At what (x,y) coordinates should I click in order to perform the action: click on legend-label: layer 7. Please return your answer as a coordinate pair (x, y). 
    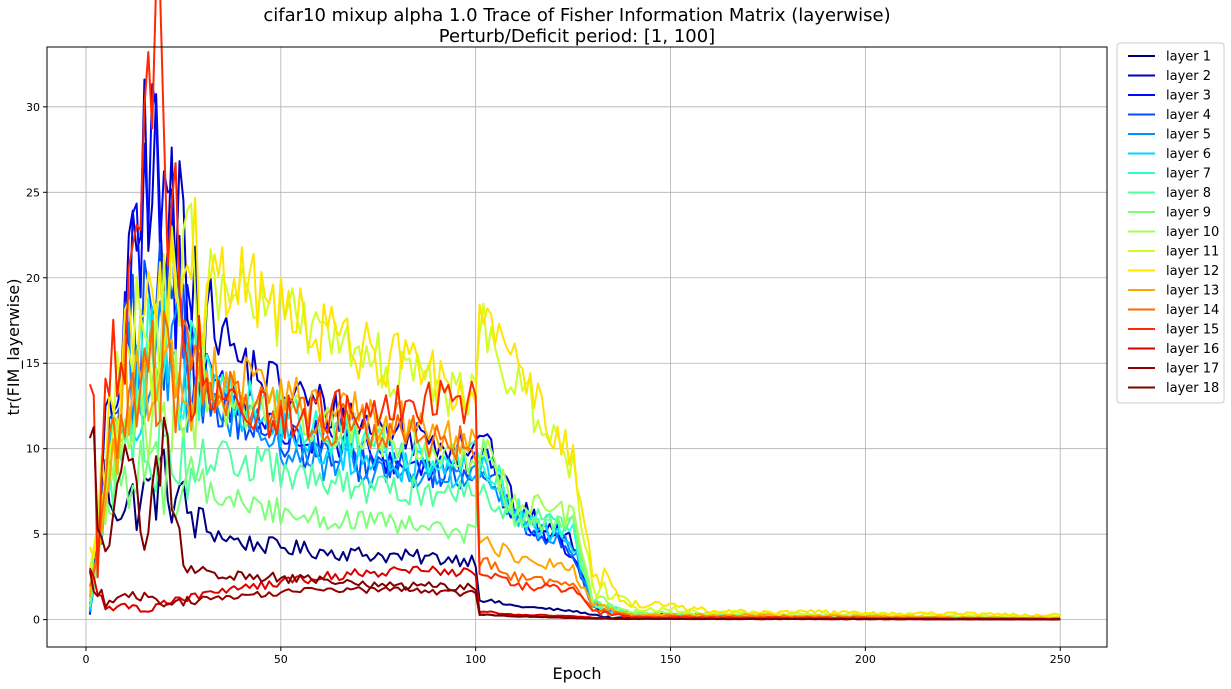
    Looking at the image, I should click on (1188, 174).